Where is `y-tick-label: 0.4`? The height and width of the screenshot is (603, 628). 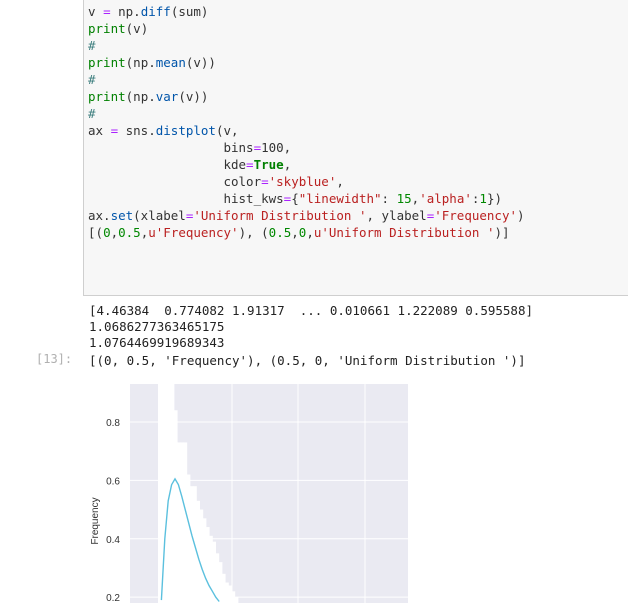 y-tick-label: 0.4 is located at coordinates (113, 540).